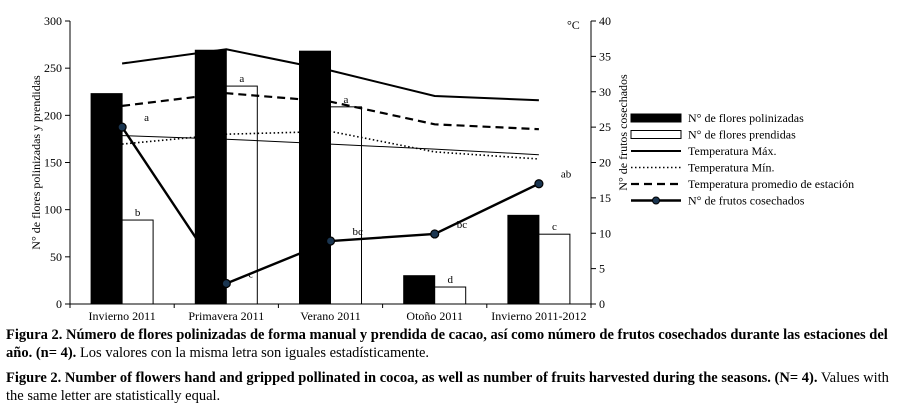 The height and width of the screenshot is (411, 901). What do you see at coordinates (53, 21) in the screenshot?
I see `left-tick-label: 300` at bounding box center [53, 21].